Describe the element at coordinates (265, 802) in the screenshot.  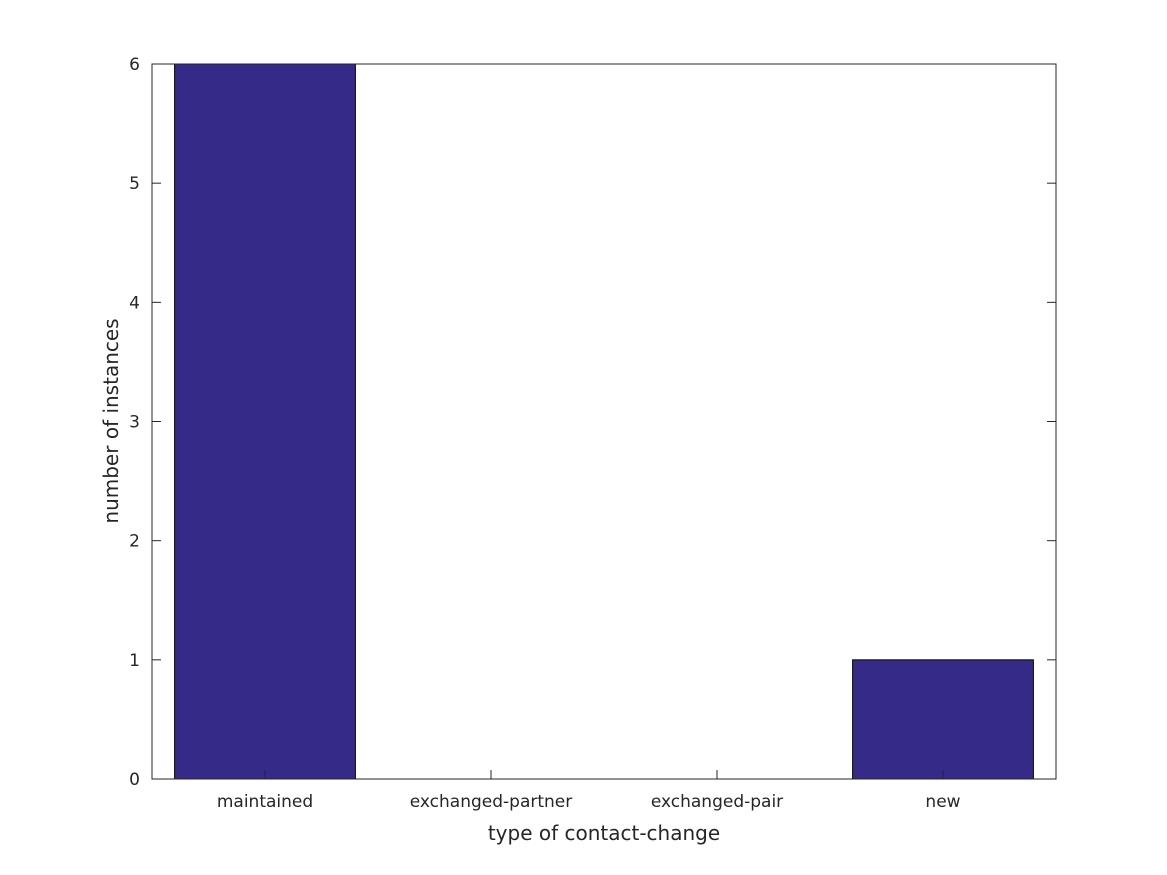
I see `x-tick-label: maintained` at that location.